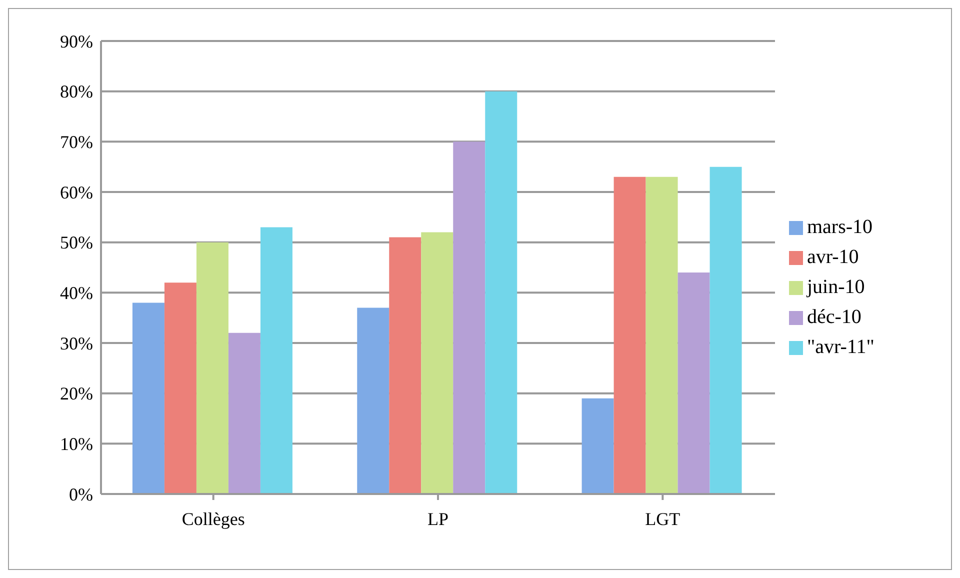 Image resolution: width=960 pixels, height=578 pixels. I want to click on y-tick-label: 0%, so click(81, 494).